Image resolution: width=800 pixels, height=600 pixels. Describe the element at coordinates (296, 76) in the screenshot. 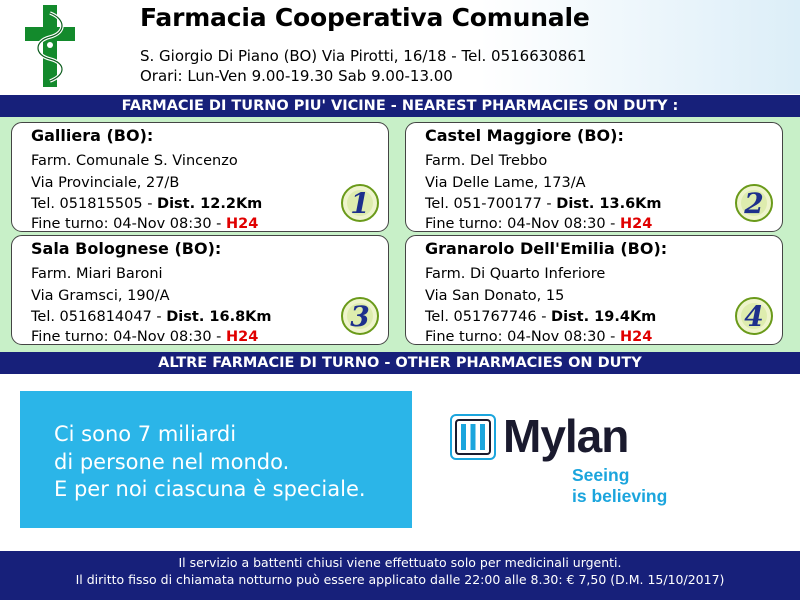

I see `hours-line: Orari: Lun-Ven 9.00-19.30 Sab 9.00-13.00` at that location.